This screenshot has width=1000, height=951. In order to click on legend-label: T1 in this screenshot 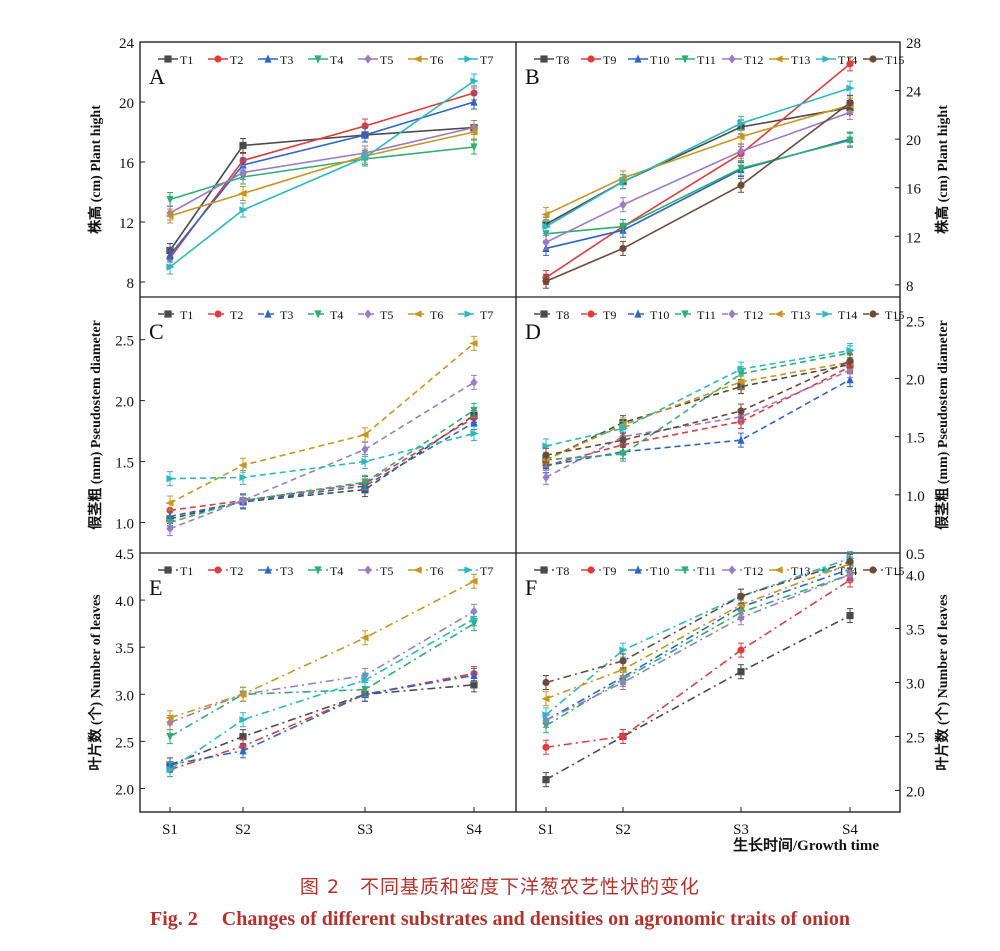, I will do `click(186, 60)`.